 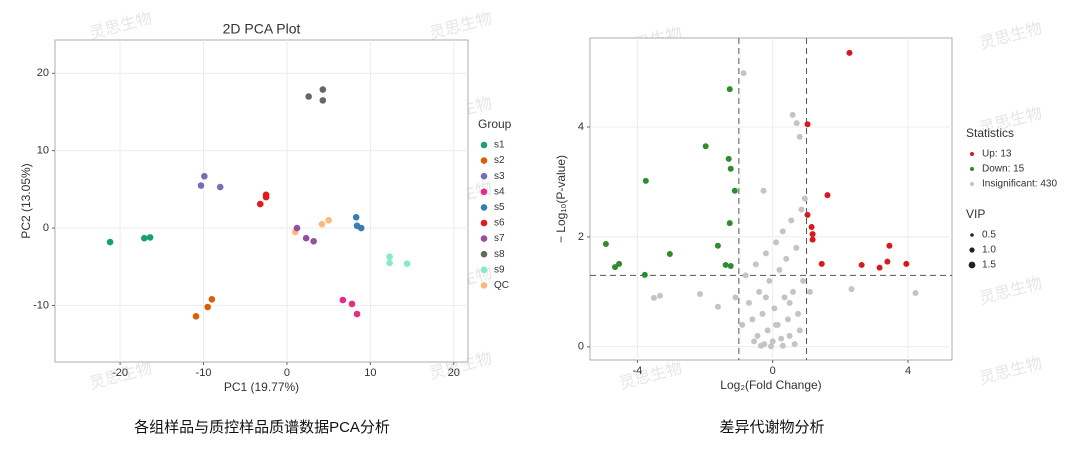 What do you see at coordinates (908, 371) in the screenshot?
I see `x-tick-label: 4` at bounding box center [908, 371].